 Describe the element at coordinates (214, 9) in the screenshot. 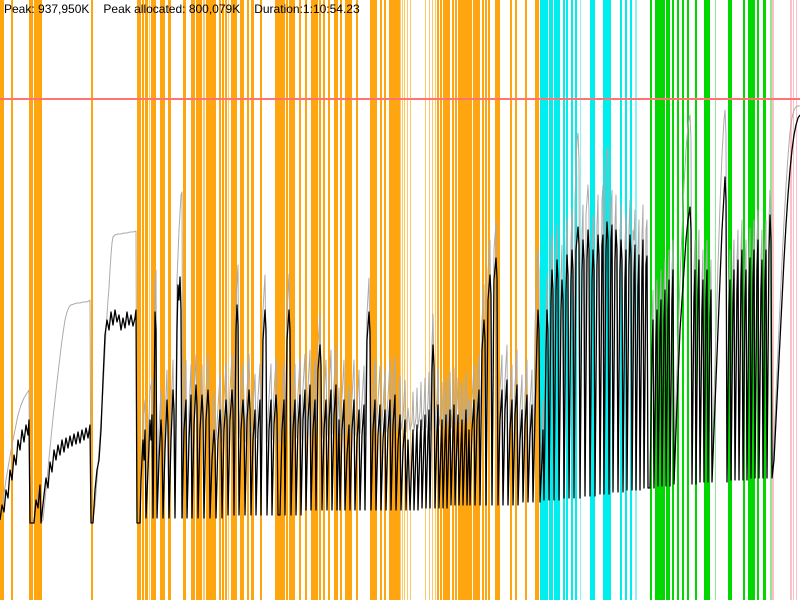

I see `peak-allocated-value: 800,079K` at that location.